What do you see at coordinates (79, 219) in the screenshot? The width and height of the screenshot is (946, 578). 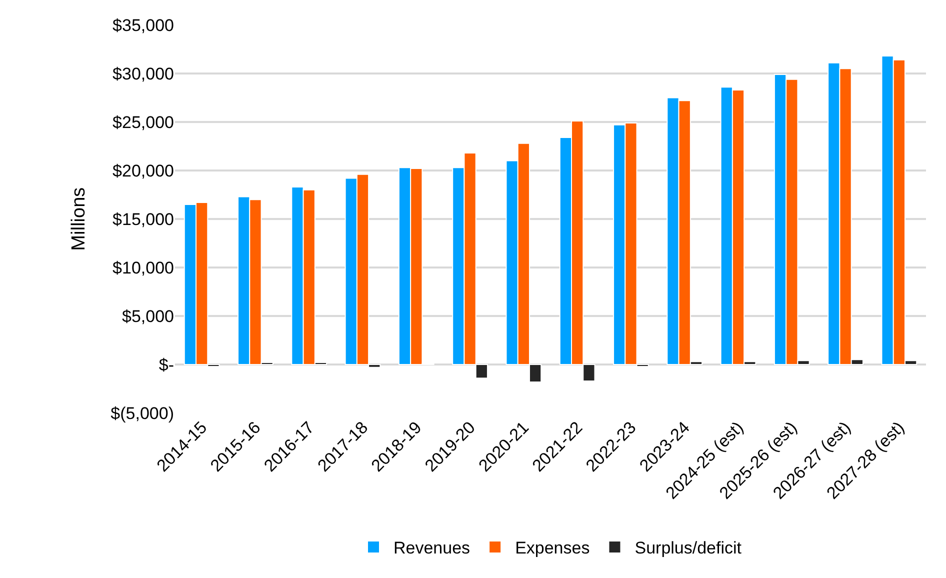 I see `y-axis-title: Millions` at bounding box center [79, 219].